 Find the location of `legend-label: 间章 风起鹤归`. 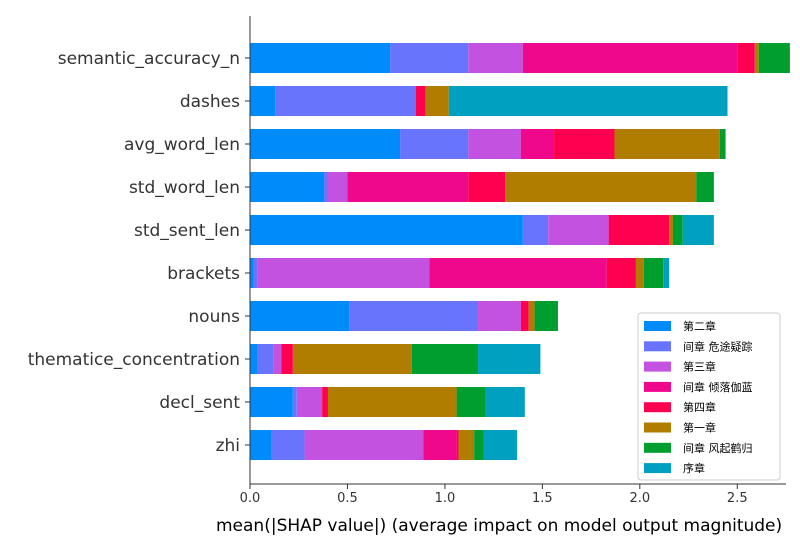

legend-label: 间章 风起鹤归 is located at coordinates (718, 448).